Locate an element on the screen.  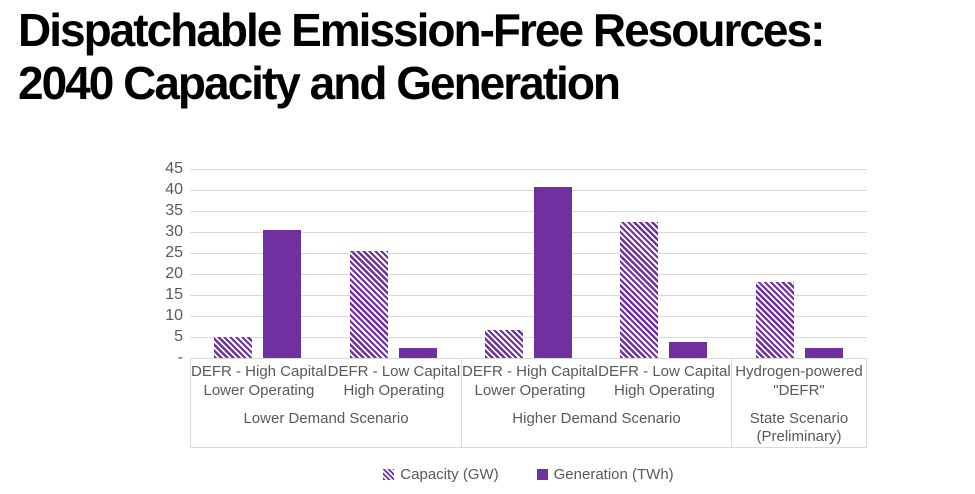
category-label-0-0: DEFR - High Capital Lower Operating is located at coordinates (259, 381).